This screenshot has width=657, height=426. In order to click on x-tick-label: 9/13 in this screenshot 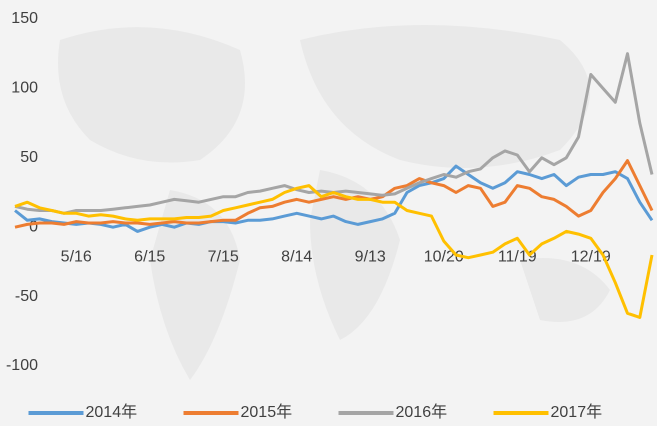, I will do `click(370, 256)`.